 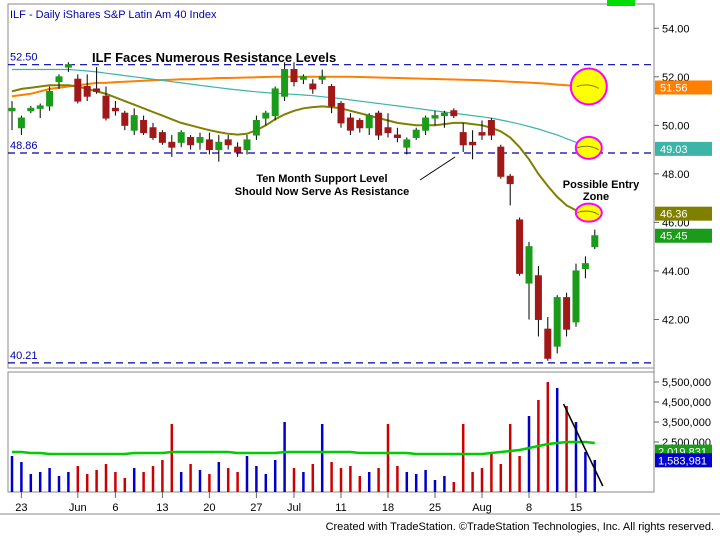 I want to click on volume-trendline, so click(x=583, y=445).